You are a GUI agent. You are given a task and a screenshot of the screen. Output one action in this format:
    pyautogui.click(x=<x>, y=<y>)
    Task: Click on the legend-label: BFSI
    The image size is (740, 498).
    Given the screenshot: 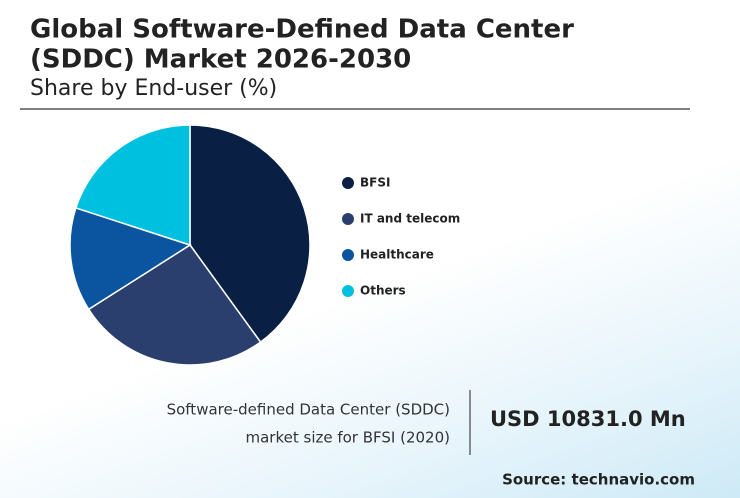 What is the action you would take?
    pyautogui.click(x=375, y=183)
    